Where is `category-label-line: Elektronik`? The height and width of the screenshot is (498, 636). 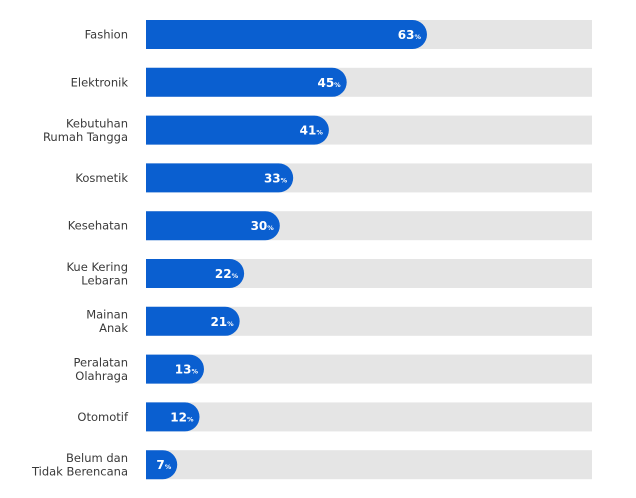
category-label-line: Elektronik is located at coordinates (100, 82).